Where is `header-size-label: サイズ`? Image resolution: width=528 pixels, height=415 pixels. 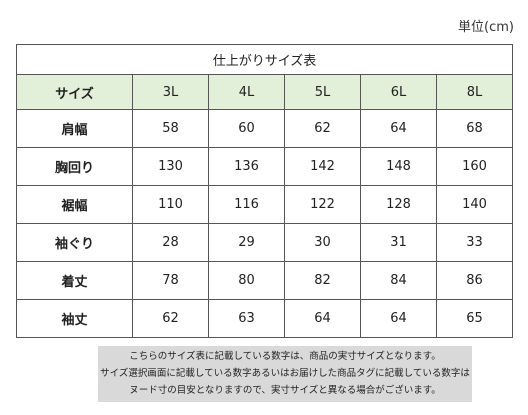 header-size-label: サイズ is located at coordinates (74, 92).